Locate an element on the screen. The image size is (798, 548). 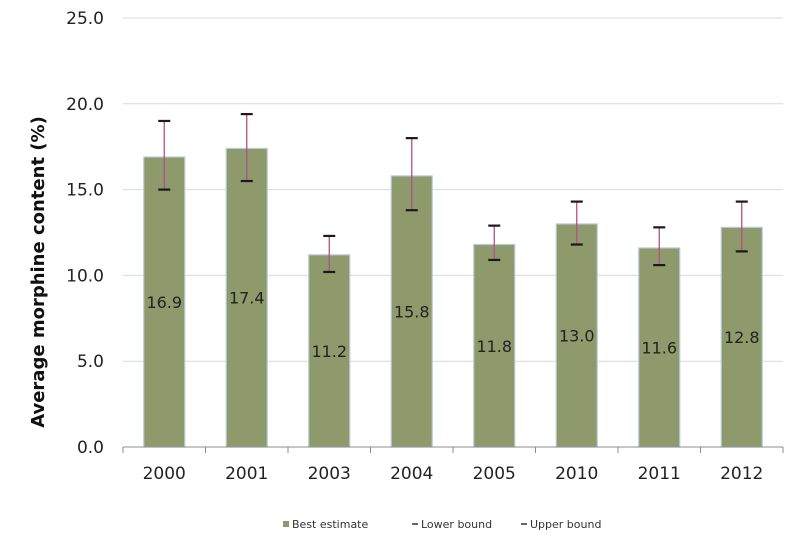
data-label-2012: 12.8 is located at coordinates (742, 337).